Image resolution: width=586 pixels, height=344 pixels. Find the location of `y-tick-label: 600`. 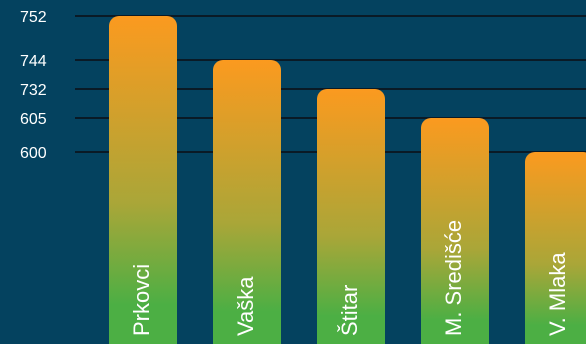

y-tick-label: 600 is located at coordinates (33, 153).